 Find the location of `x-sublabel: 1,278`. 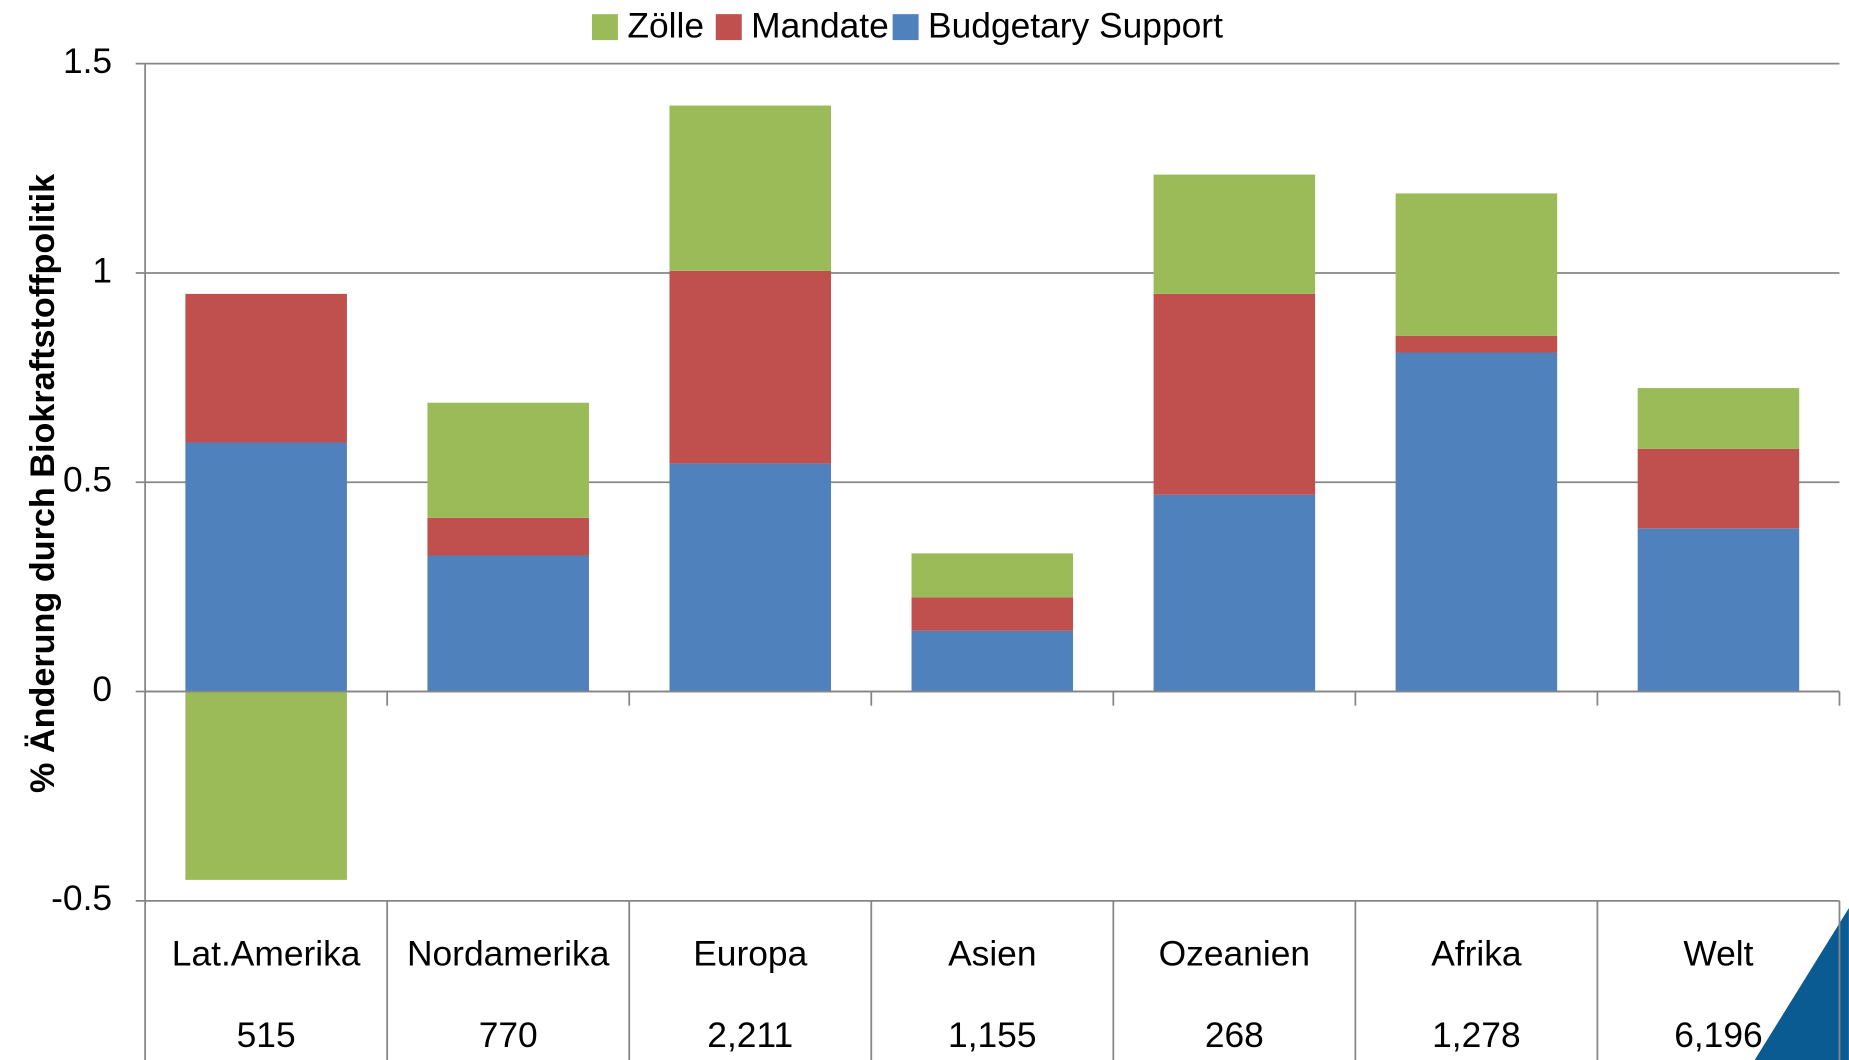

x-sublabel: 1,278 is located at coordinates (1476, 1035).